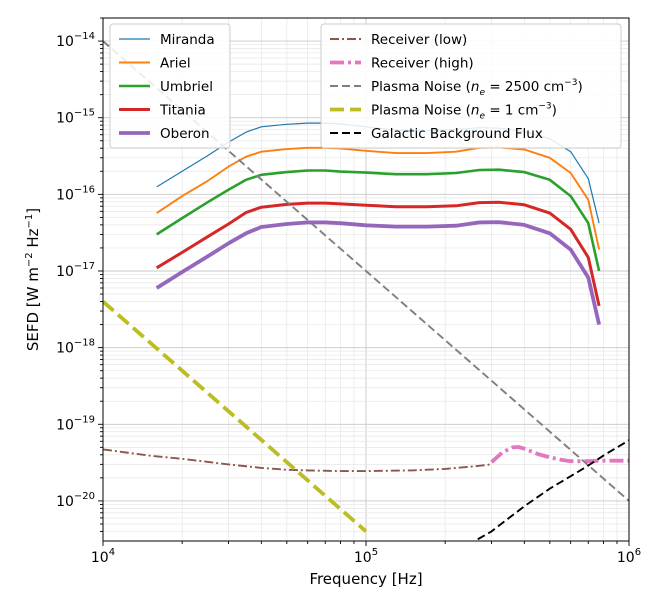 The width and height of the screenshot is (664, 613). What do you see at coordinates (33, 240) in the screenshot?
I see `y-label-mid: Hz` at bounding box center [33, 240].